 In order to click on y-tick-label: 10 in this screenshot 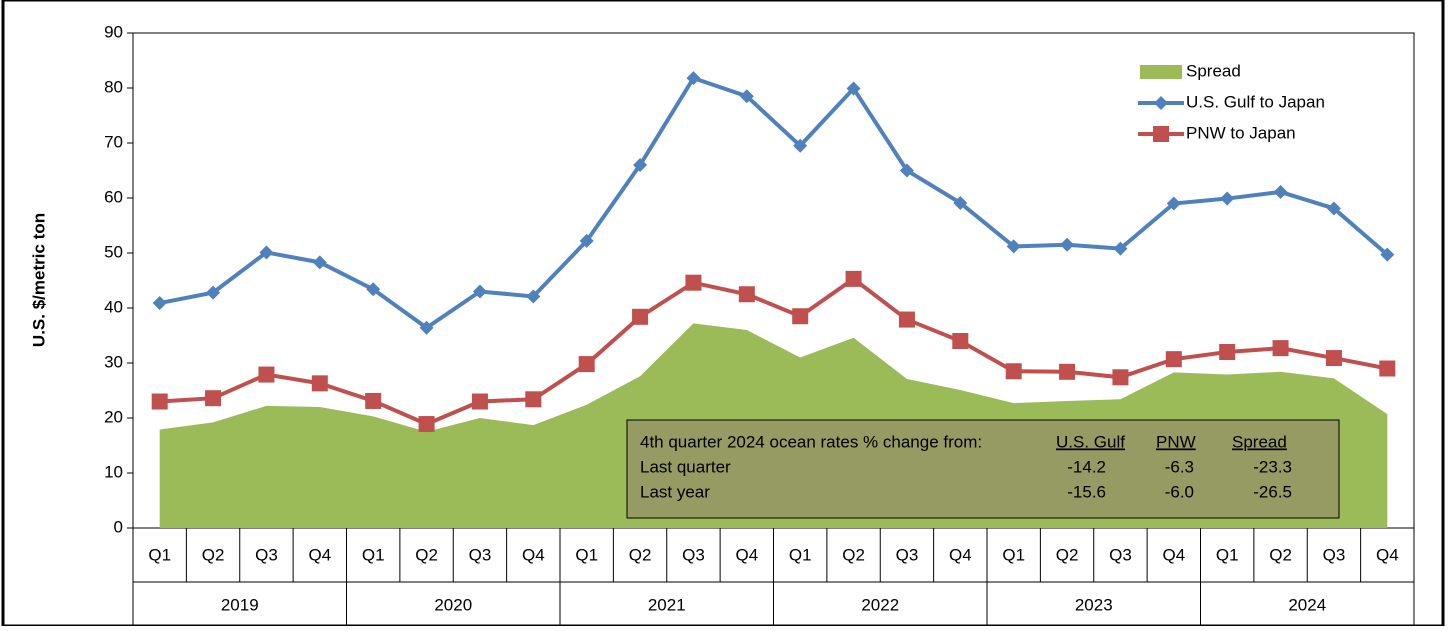, I will do `click(113, 471)`.